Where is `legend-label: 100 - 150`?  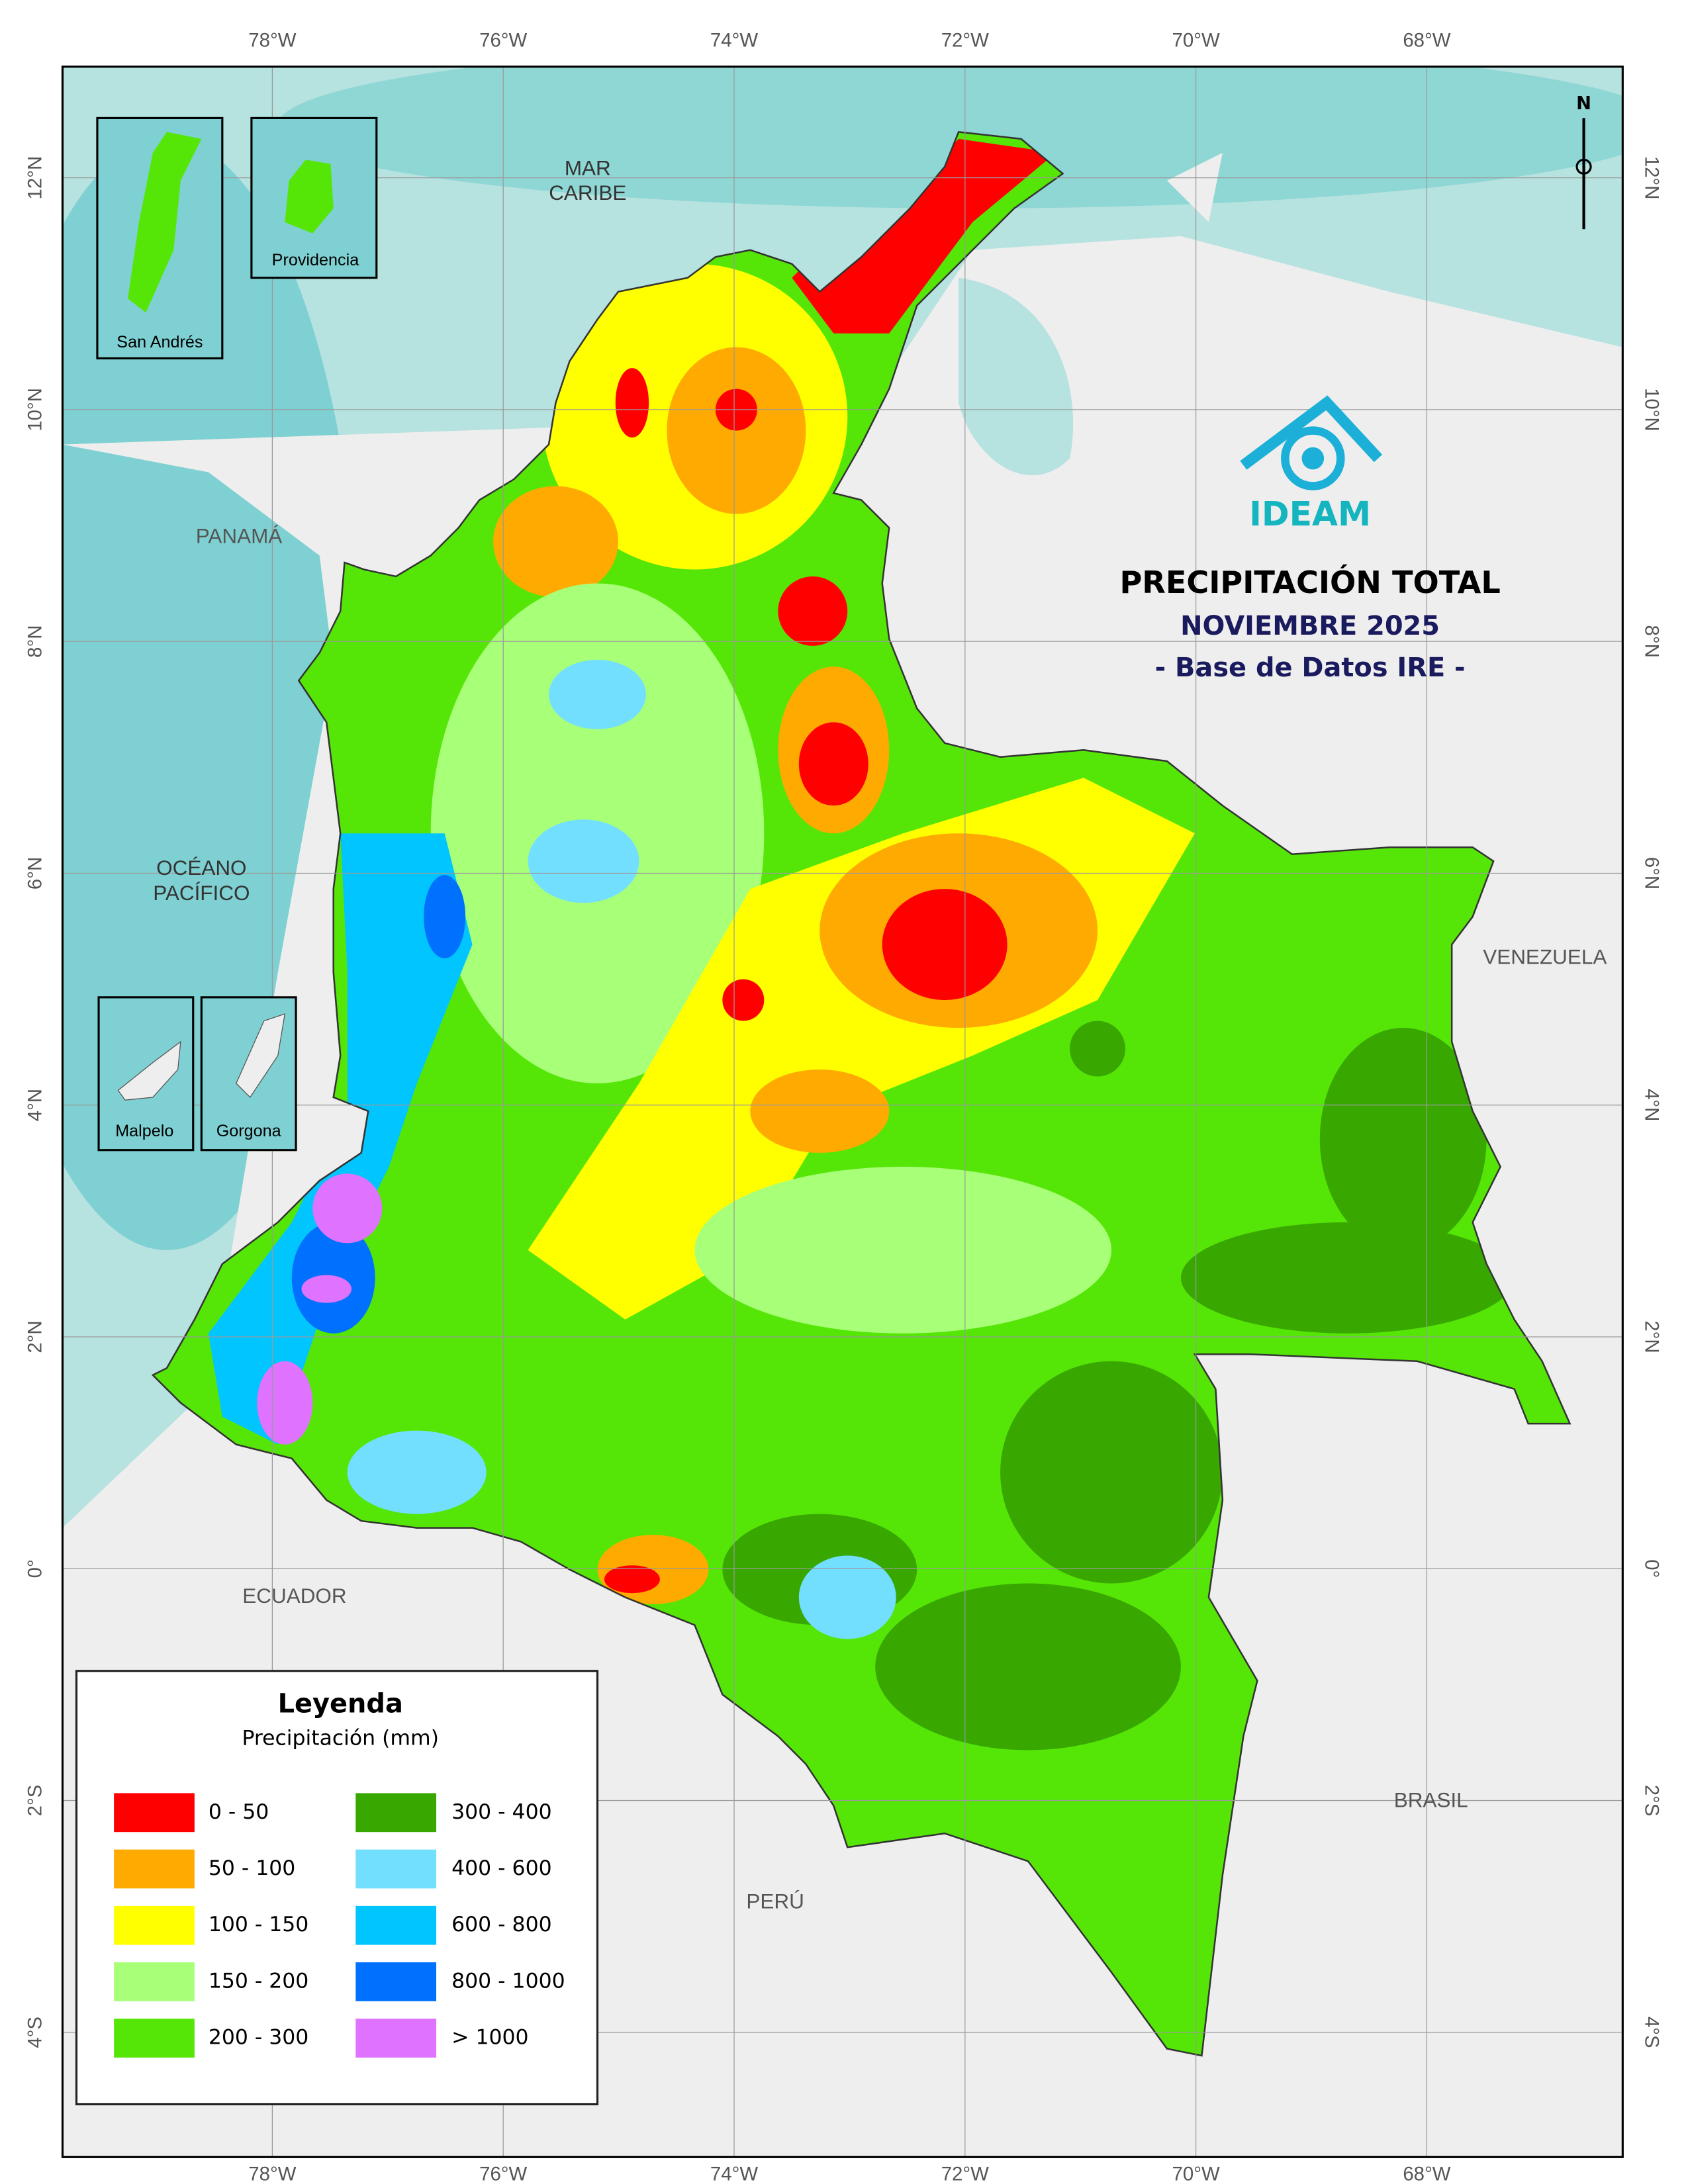 legend-label: 100 - 150 is located at coordinates (259, 1925).